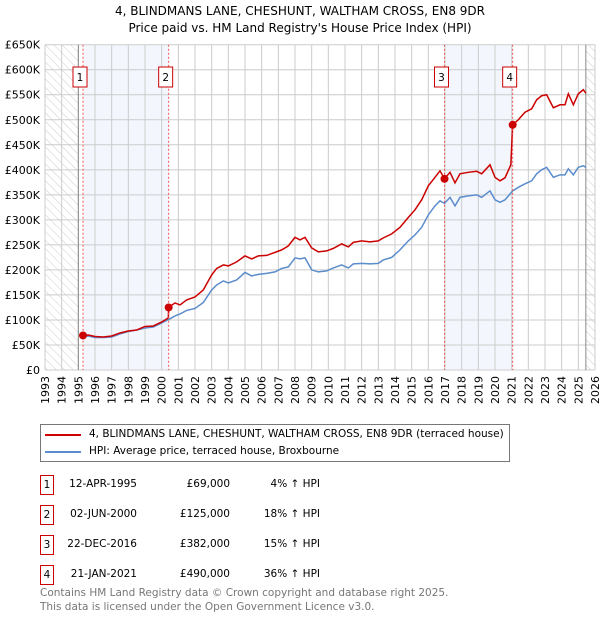 Image resolution: width=600 pixels, height=620 pixels. What do you see at coordinates (478, 390) in the screenshot?
I see `x-tick-label: 2019` at bounding box center [478, 390].